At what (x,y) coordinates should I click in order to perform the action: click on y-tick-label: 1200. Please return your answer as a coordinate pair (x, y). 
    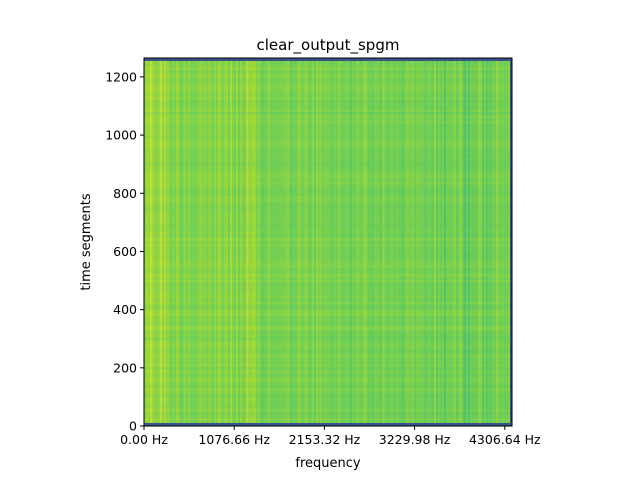
    Looking at the image, I should click on (121, 76).